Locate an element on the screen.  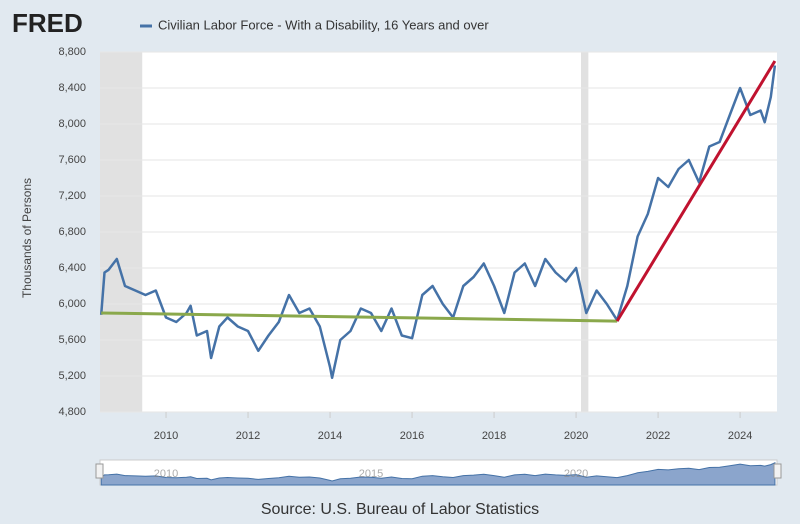
navigator-handle-left is located at coordinates (99, 471).